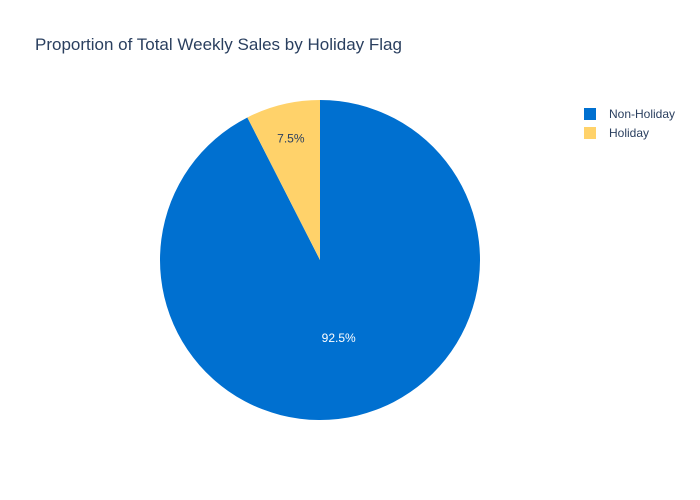 Image resolution: width=700 pixels, height=500 pixels. What do you see at coordinates (629, 123) in the screenshot?
I see `legend: Non-Holiday Holiday` at bounding box center [629, 123].